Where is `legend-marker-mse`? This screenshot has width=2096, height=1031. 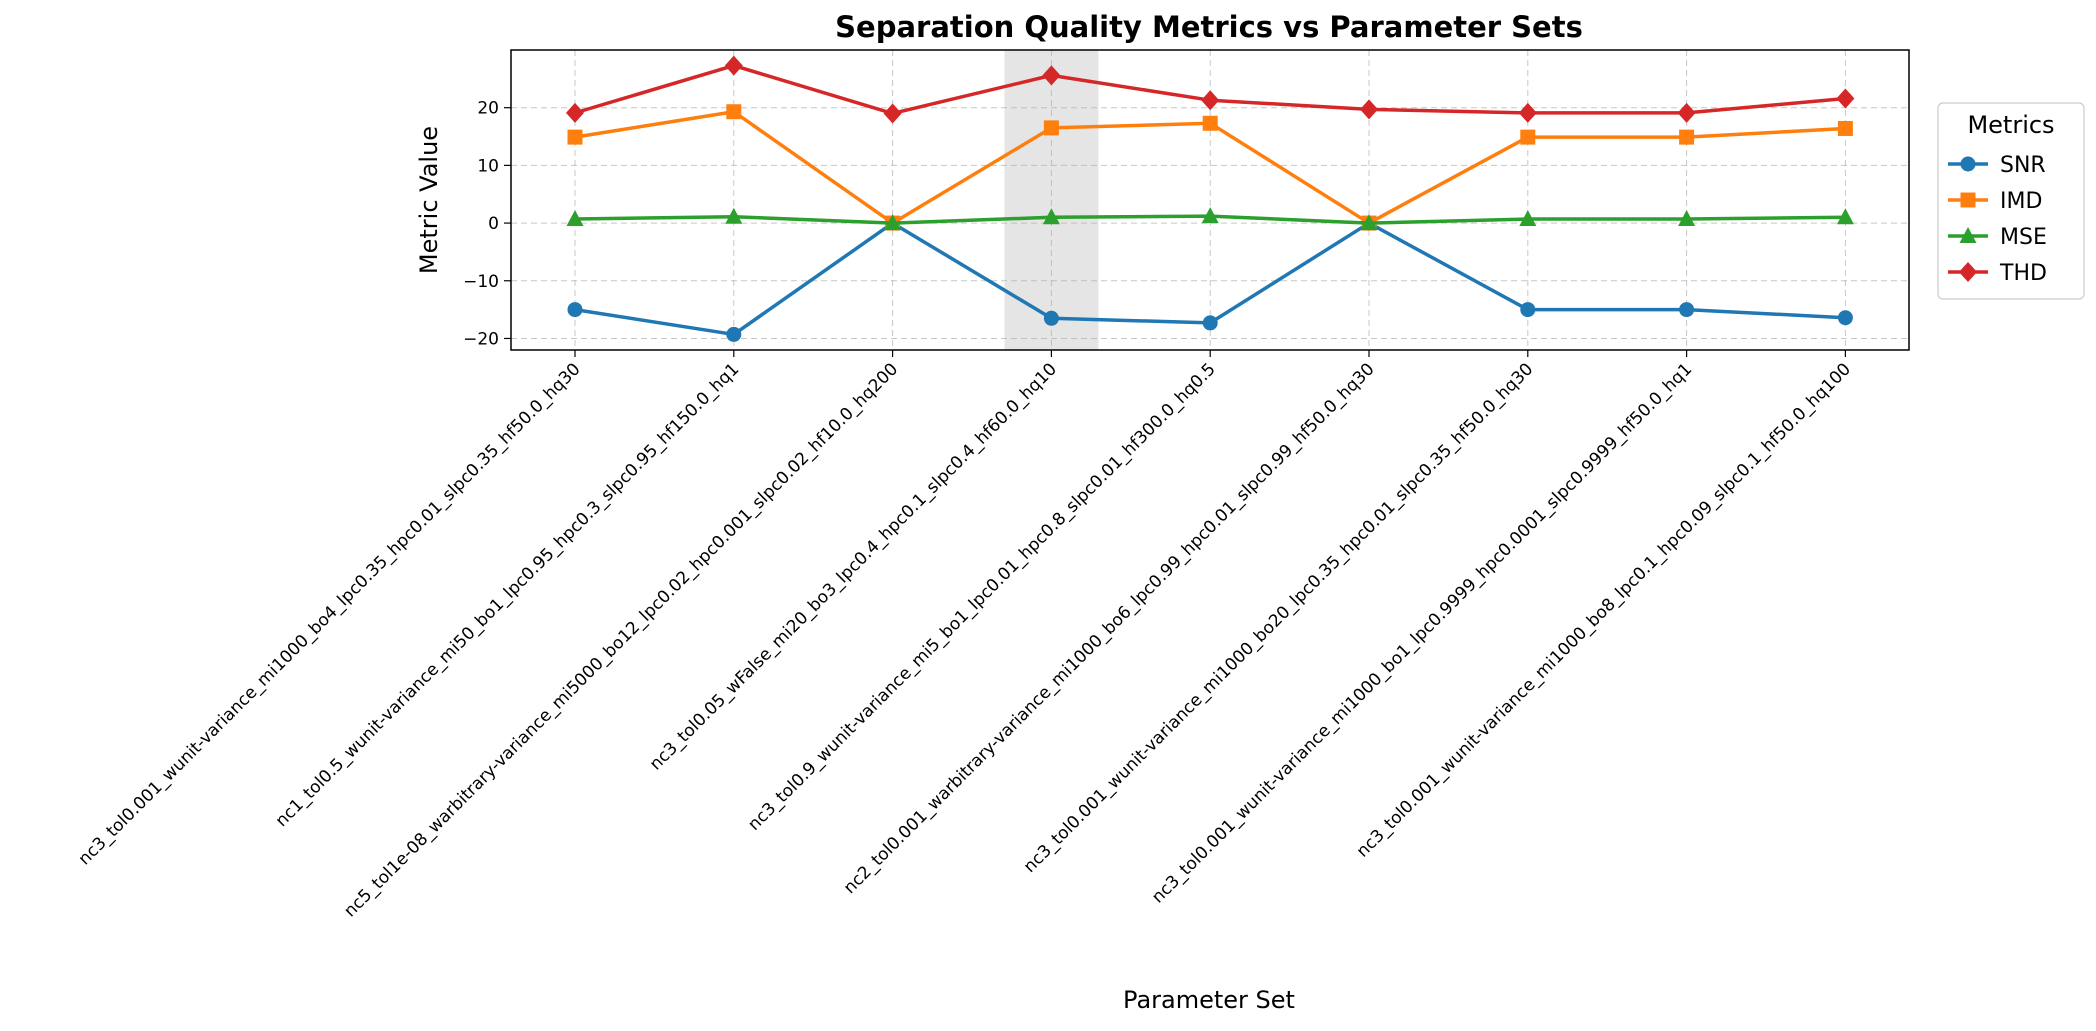 legend-marker-mse is located at coordinates (1968, 235).